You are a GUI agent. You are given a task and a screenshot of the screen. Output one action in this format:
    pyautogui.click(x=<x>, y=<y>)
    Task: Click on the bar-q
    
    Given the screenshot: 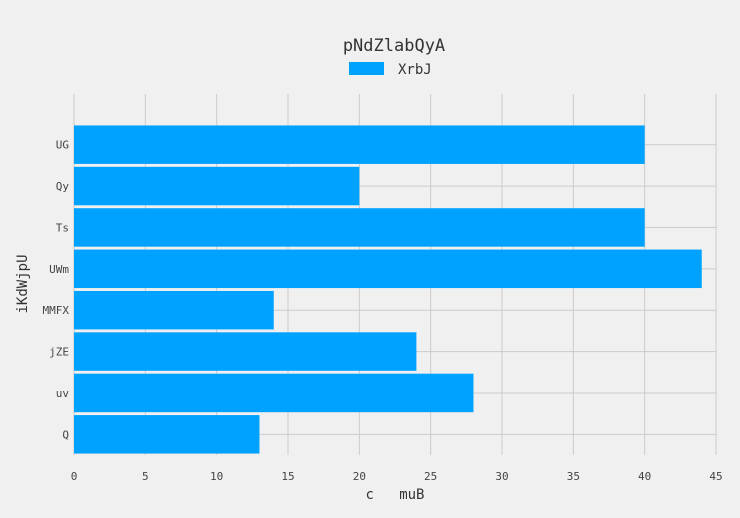 What is the action you would take?
    pyautogui.click(x=167, y=434)
    